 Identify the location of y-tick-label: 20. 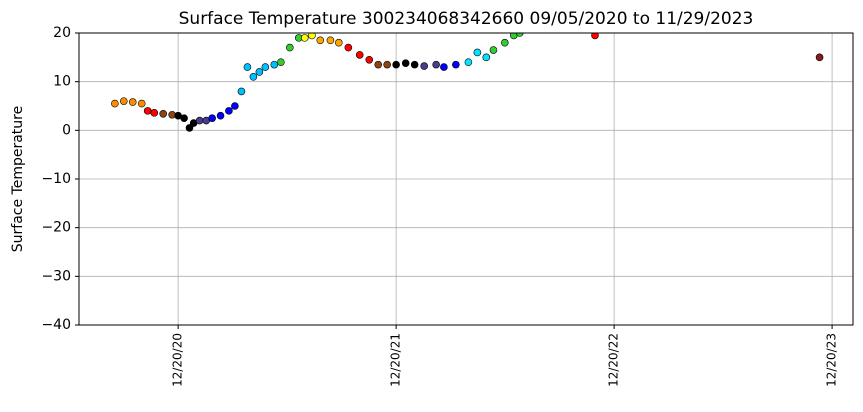
(62, 33).